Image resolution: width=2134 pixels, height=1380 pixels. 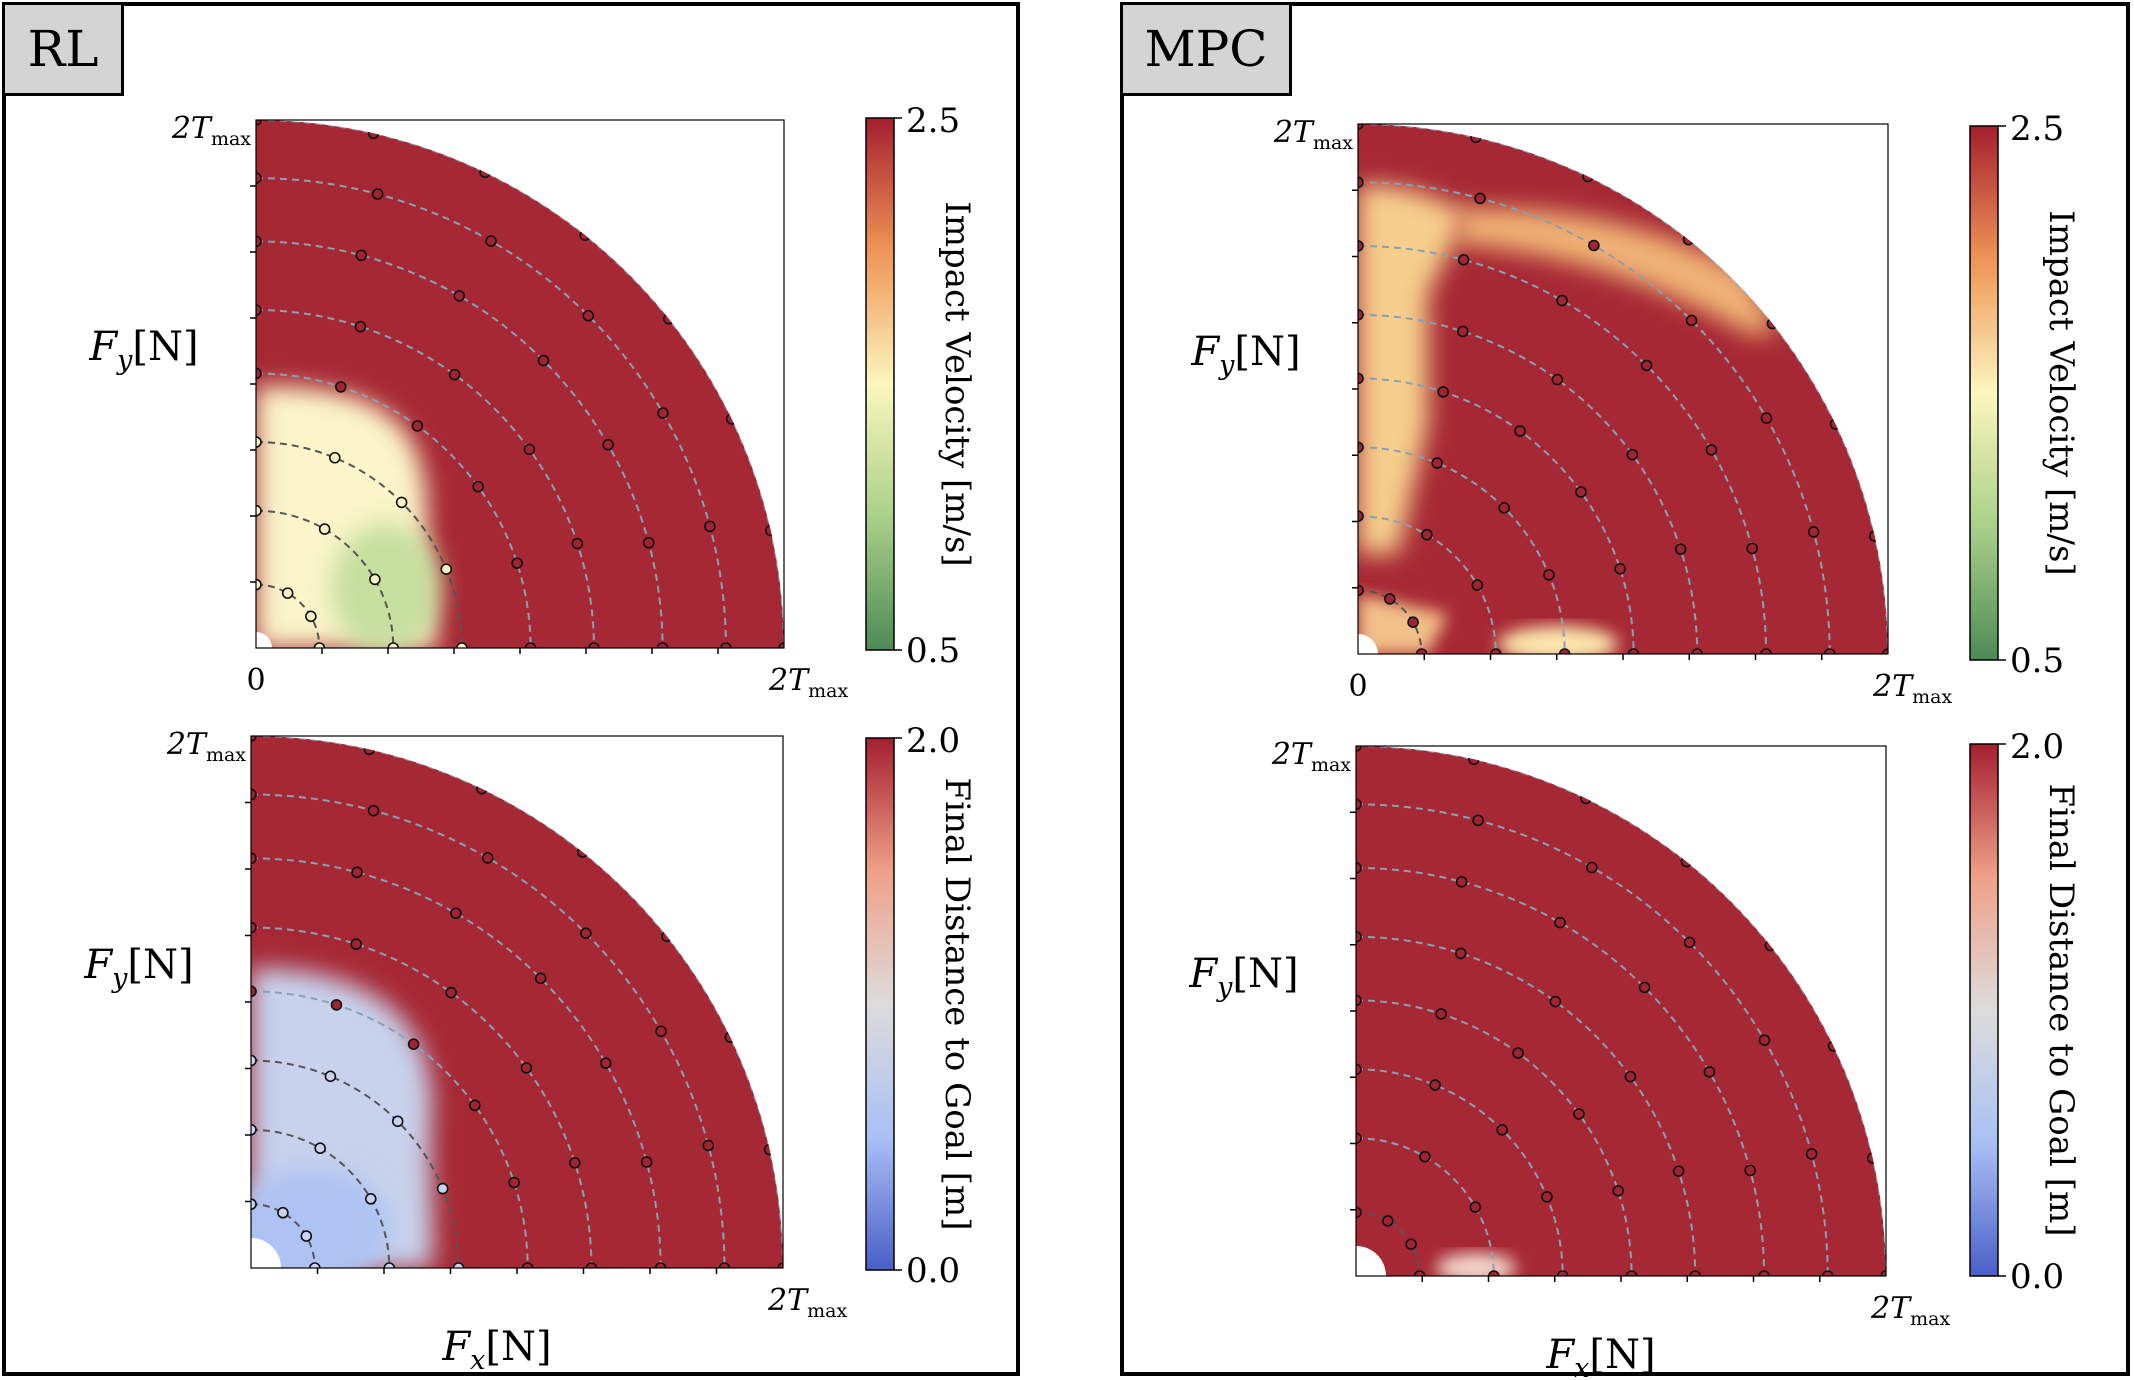 I want to click on band-bottom-light, so click(x=1558, y=640).